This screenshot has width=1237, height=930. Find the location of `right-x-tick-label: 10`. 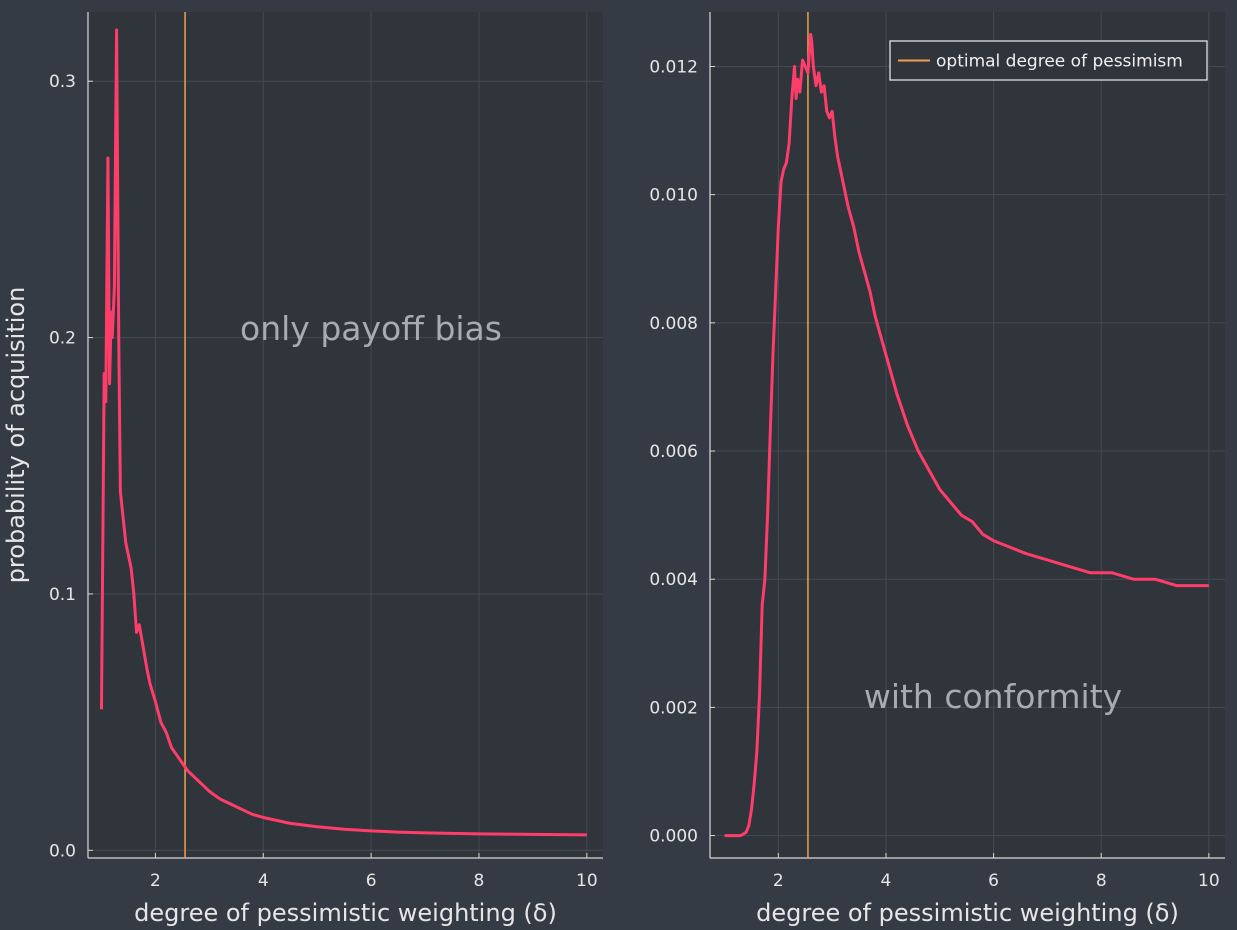

right-x-tick-label: 10 is located at coordinates (1209, 881).